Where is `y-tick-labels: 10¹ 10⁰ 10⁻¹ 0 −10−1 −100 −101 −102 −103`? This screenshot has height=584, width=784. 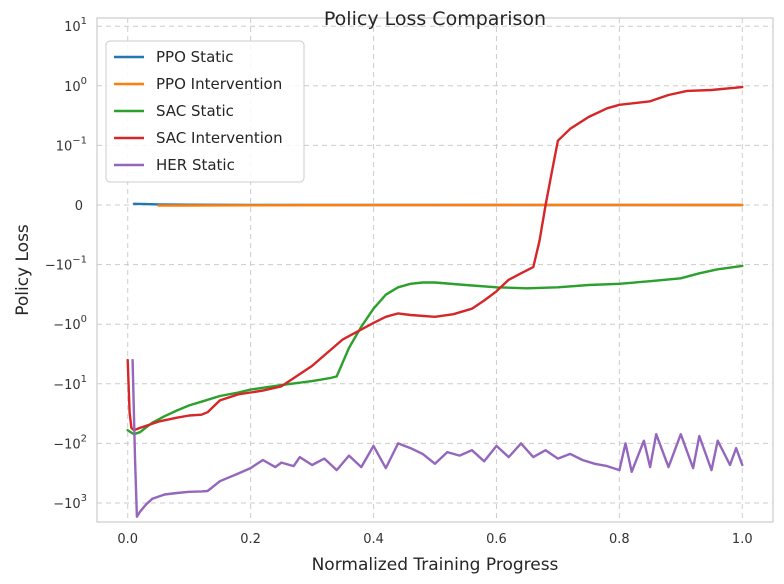
y-tick-labels: 10¹ 10⁰ 10⁻¹ 0 −10−1 −100 −101 −102 −103 is located at coordinates (66, 264).